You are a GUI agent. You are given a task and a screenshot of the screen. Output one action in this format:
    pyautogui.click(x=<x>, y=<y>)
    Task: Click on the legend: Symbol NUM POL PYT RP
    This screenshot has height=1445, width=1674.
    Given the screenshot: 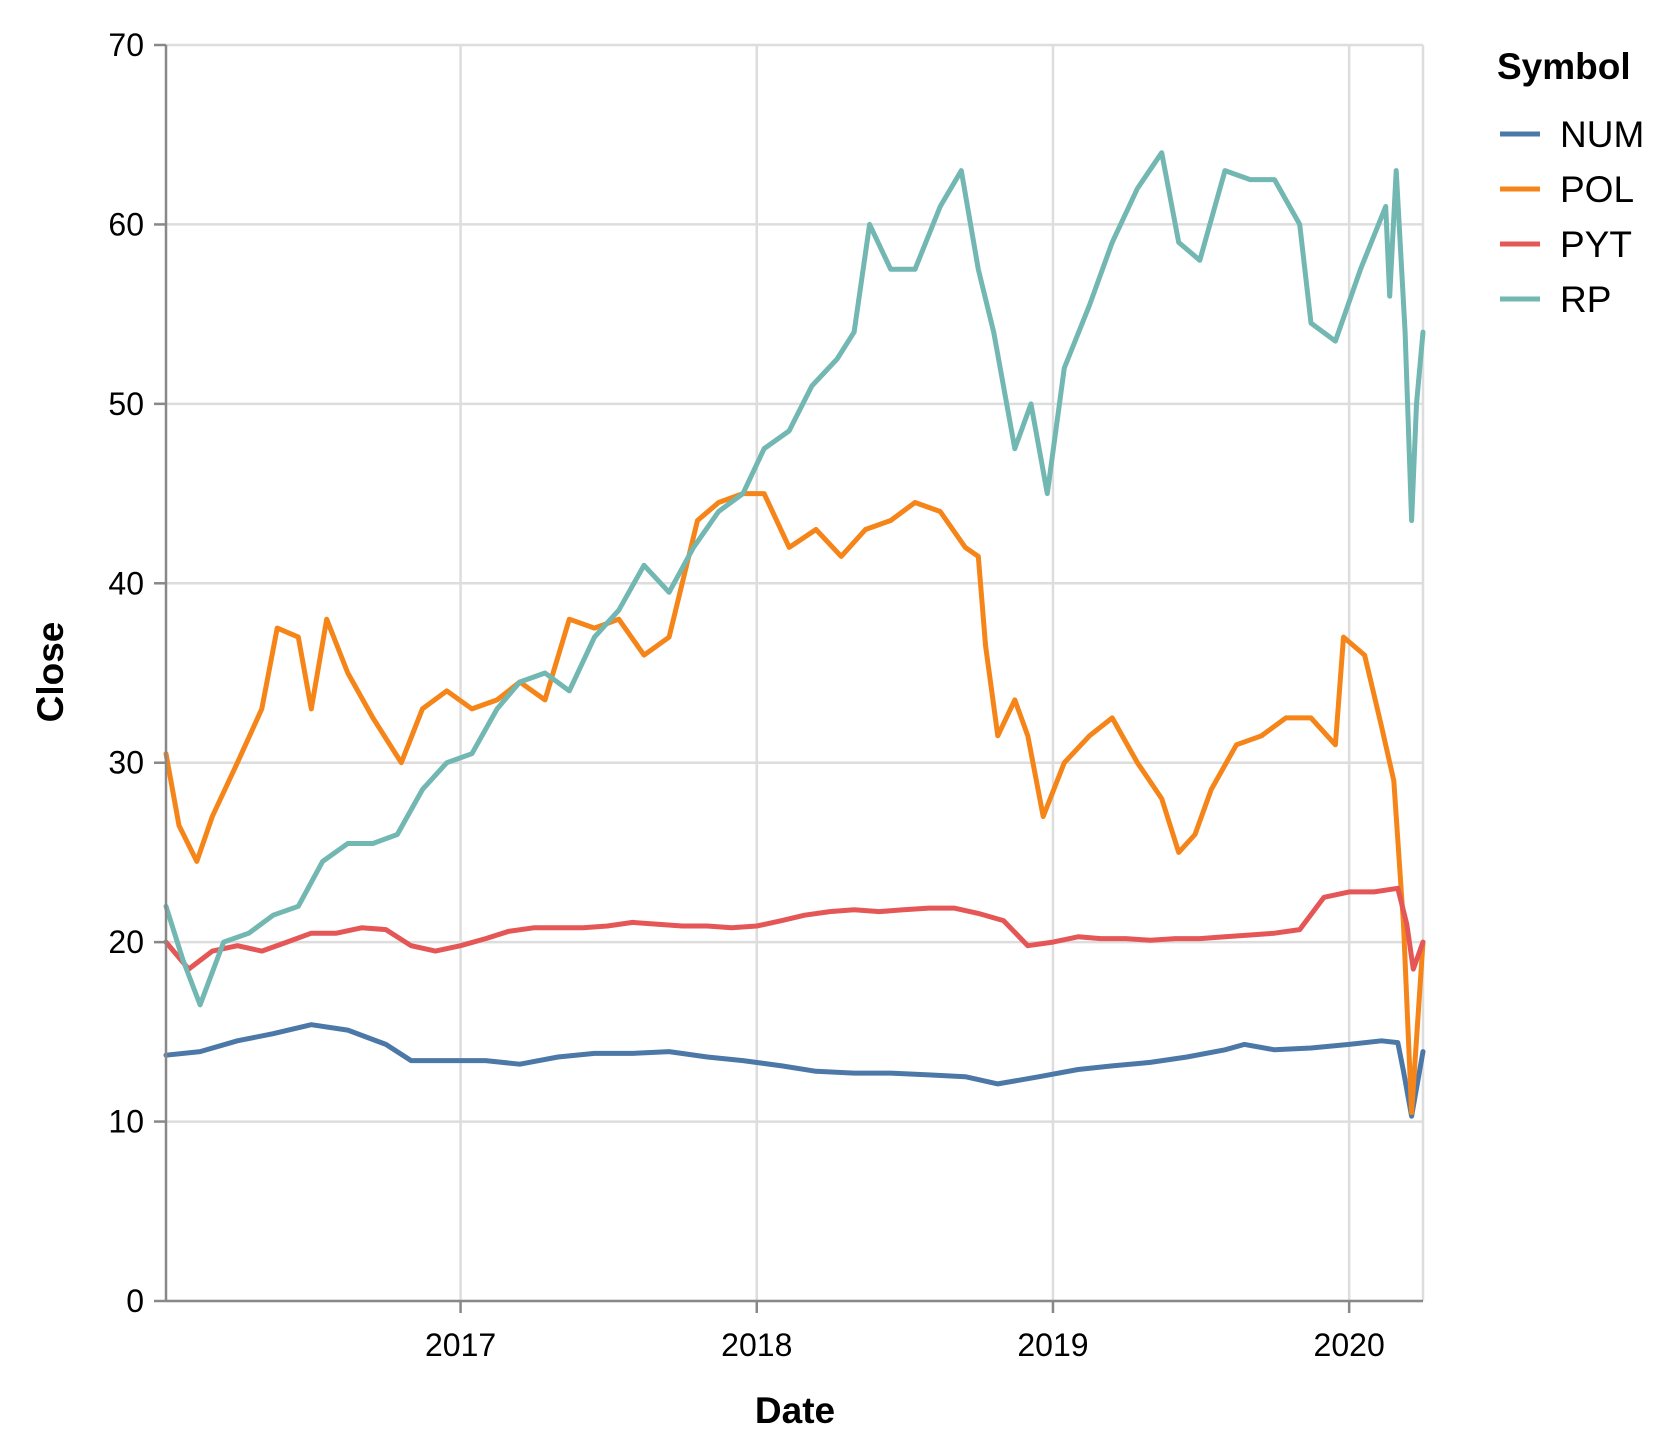 What is the action you would take?
    pyautogui.click(x=1570, y=183)
    